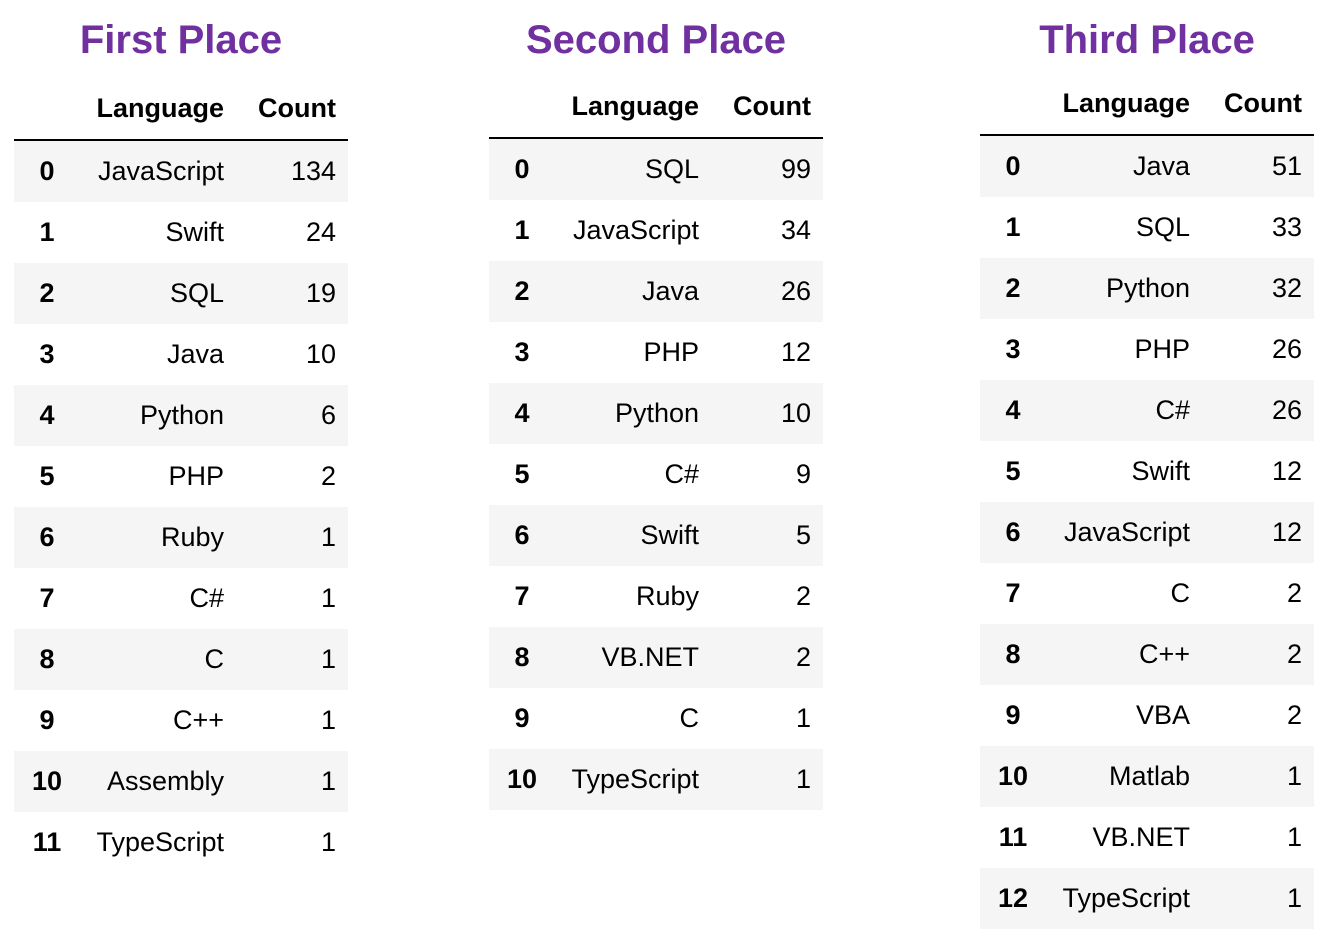 Image resolution: width=1336 pixels, height=940 pixels. I want to click on table-row: 2 SQL 19, so click(181, 293).